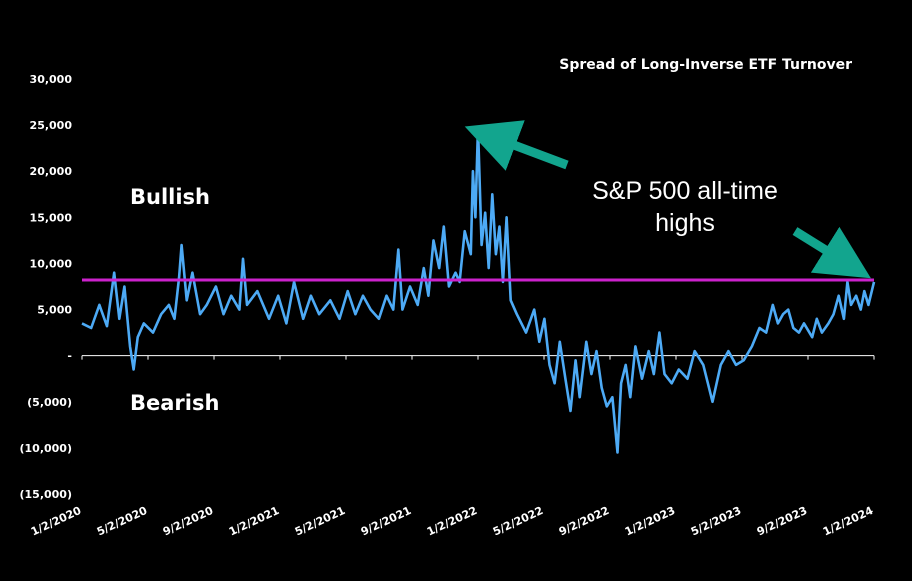 The width and height of the screenshot is (912, 581). I want to click on y-tick-label: 5,000, so click(54, 310).